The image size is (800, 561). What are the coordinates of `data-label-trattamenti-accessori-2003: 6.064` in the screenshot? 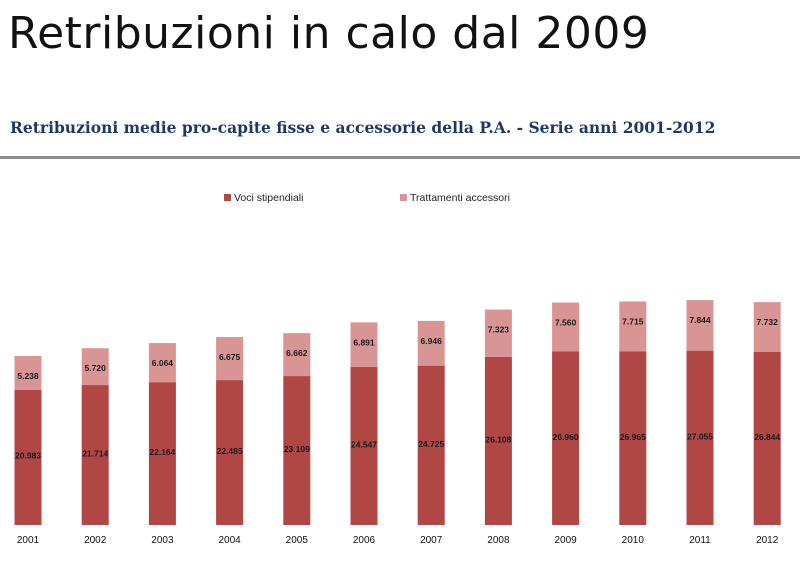 It's located at (163, 363).